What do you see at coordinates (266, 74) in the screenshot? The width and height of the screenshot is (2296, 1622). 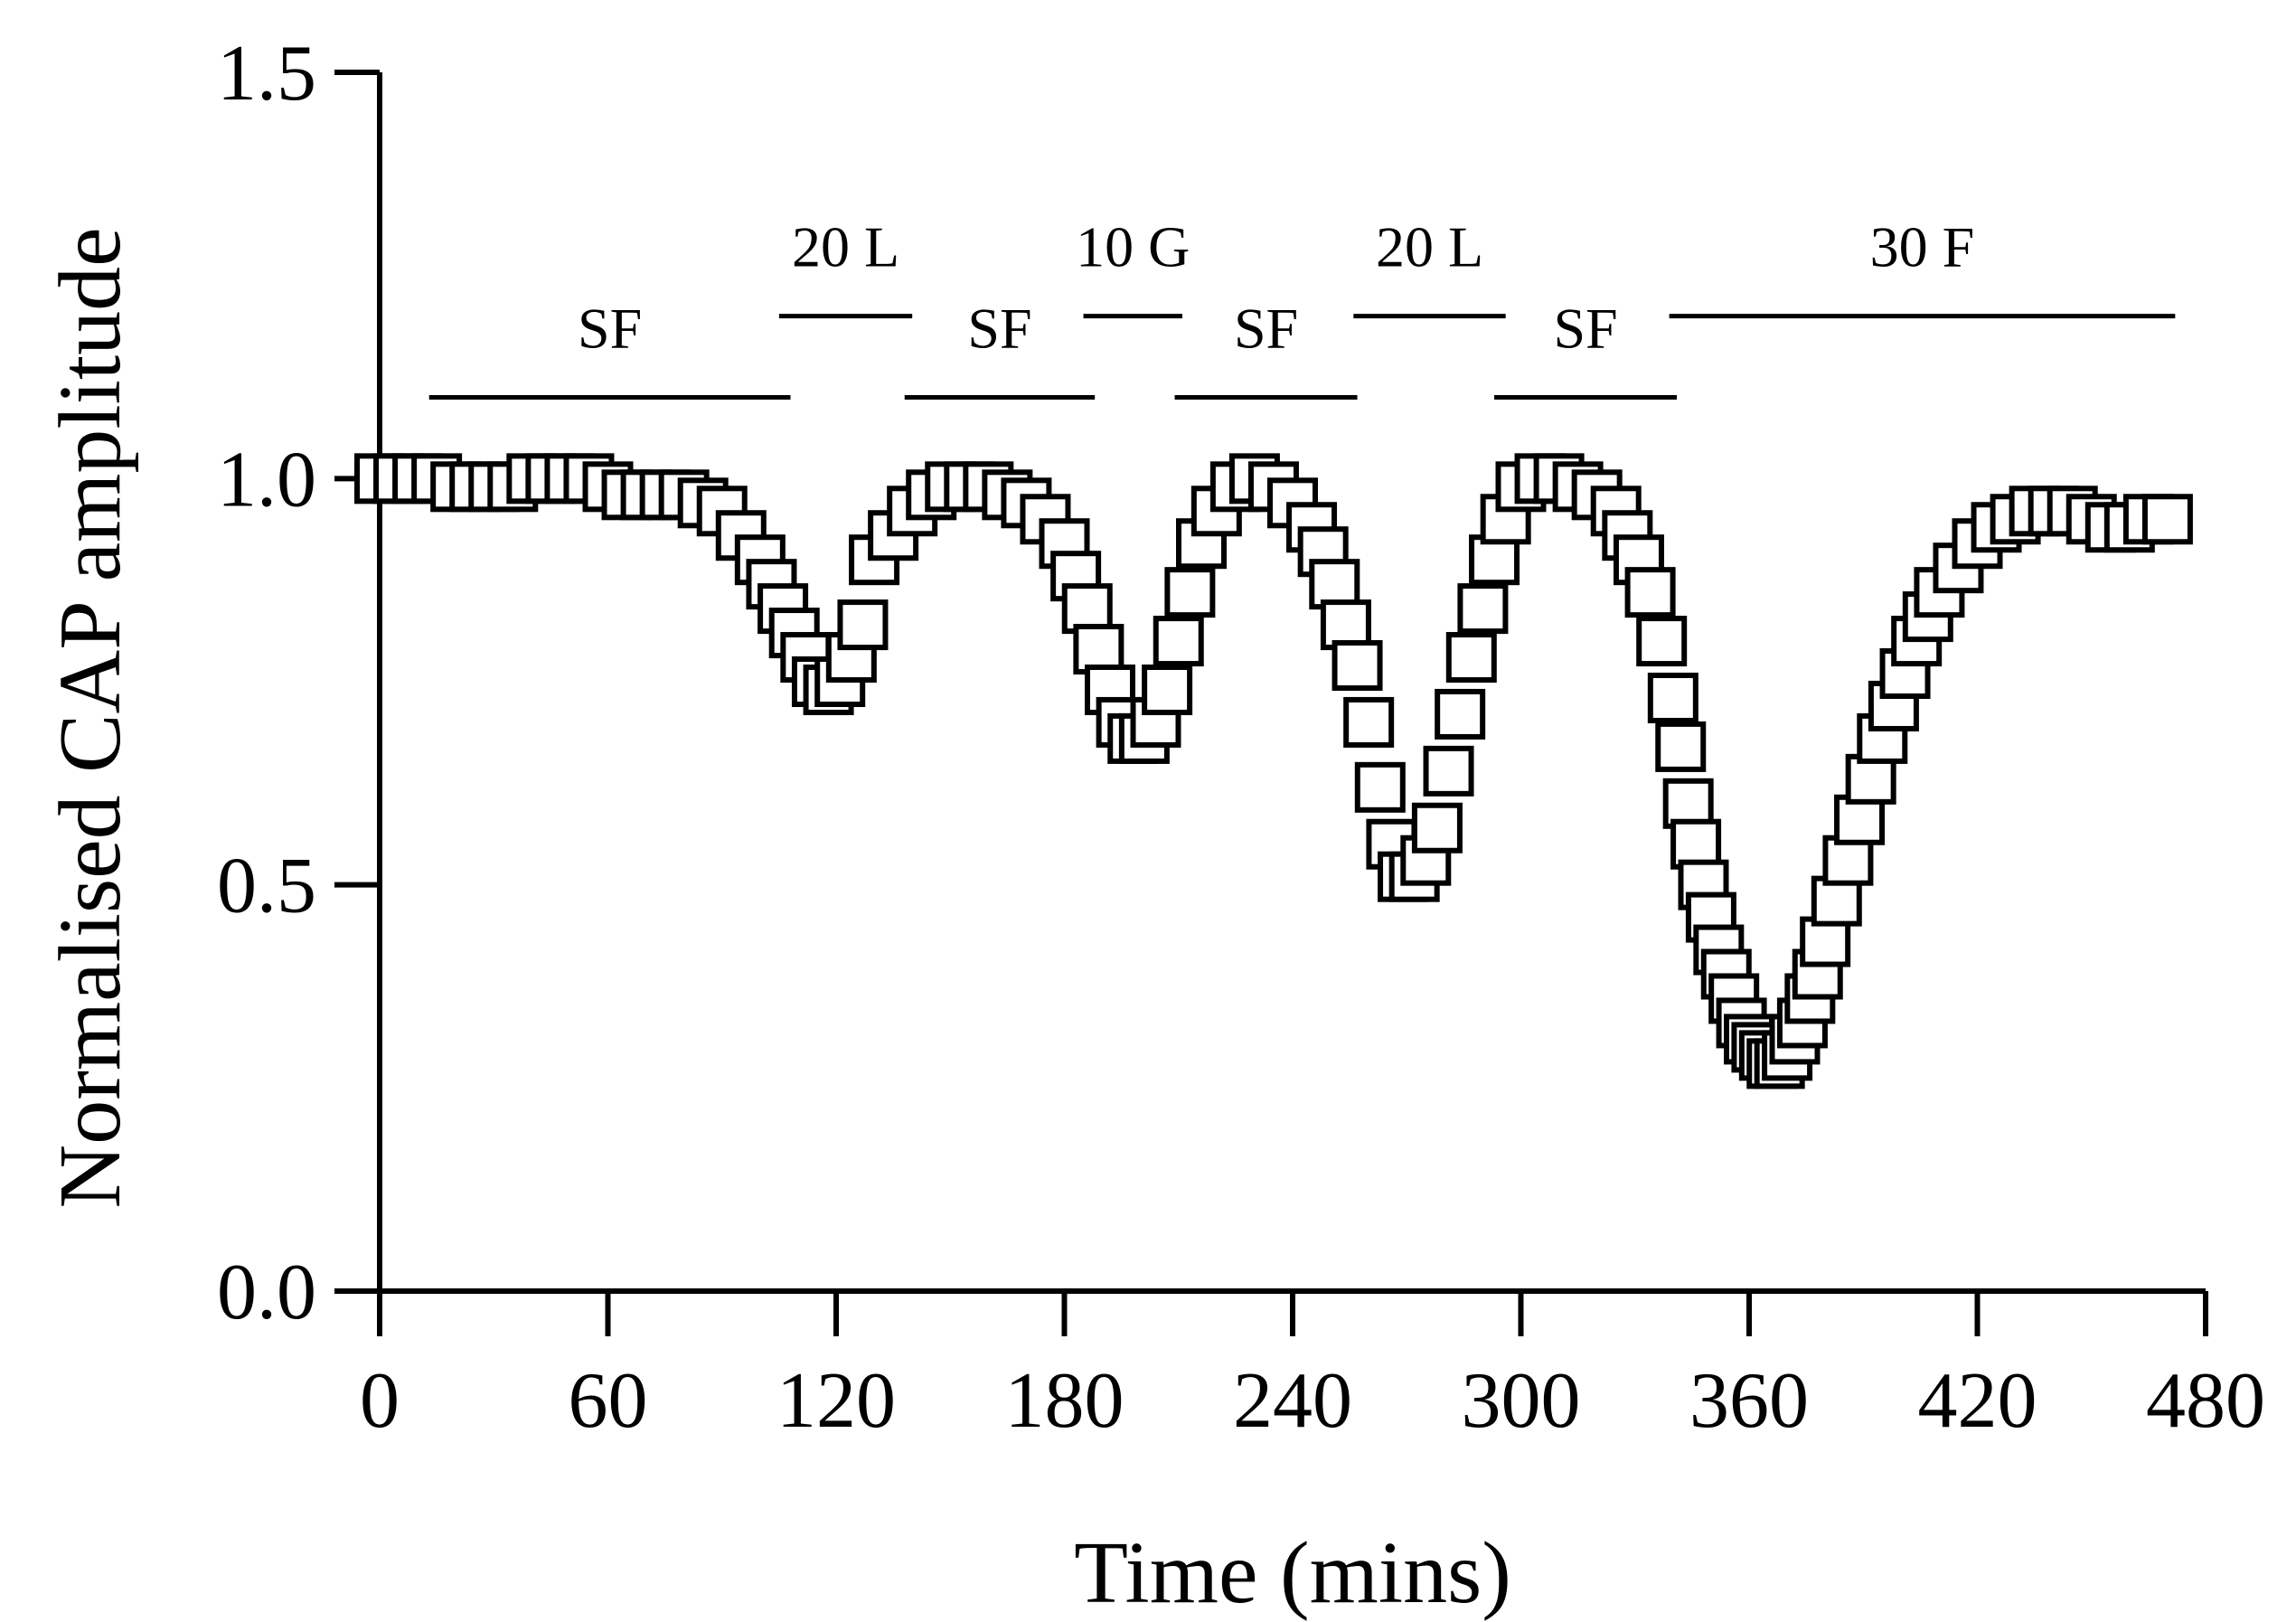 I see `y-tick-label: 1.5` at bounding box center [266, 74].